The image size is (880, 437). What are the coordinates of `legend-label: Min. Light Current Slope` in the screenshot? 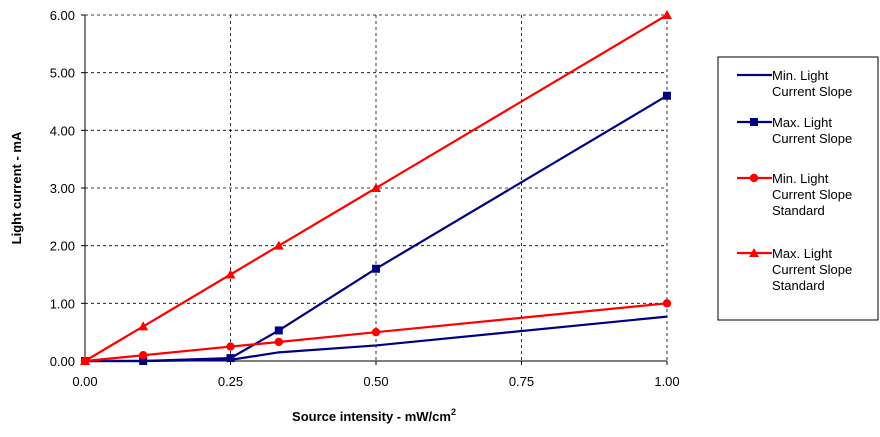 It's located at (812, 83).